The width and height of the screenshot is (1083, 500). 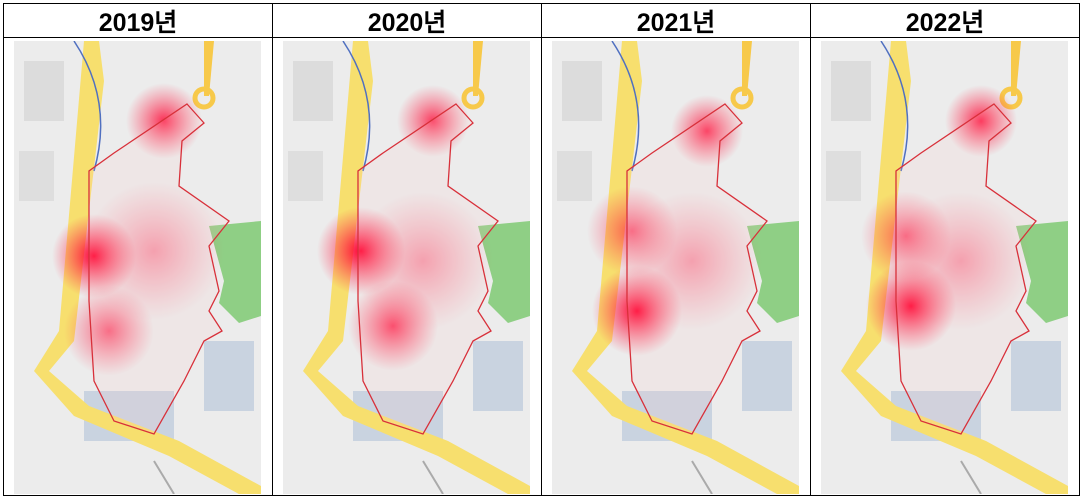 What do you see at coordinates (138, 21) in the screenshot?
I see `year-header: 2019년` at bounding box center [138, 21].